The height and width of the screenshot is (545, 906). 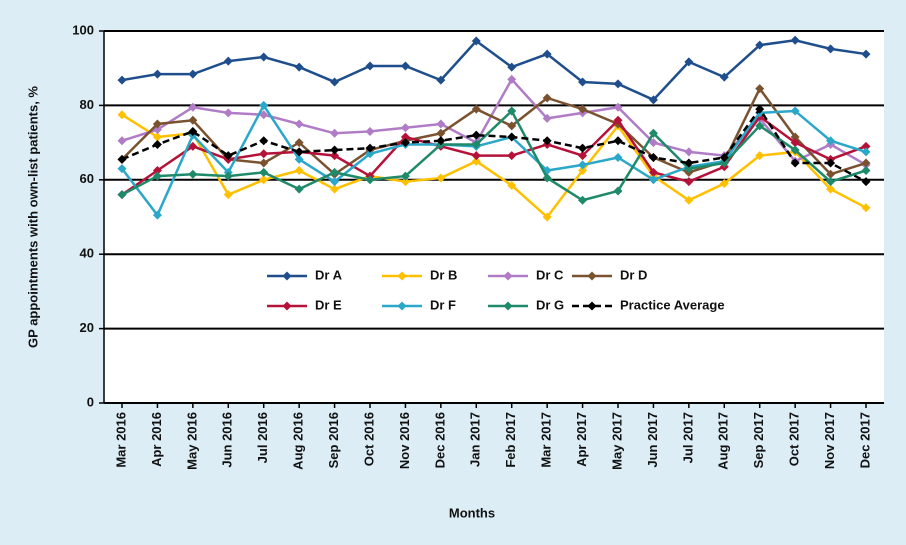 I want to click on x-tick-label: Feb 2017, so click(x=510, y=440).